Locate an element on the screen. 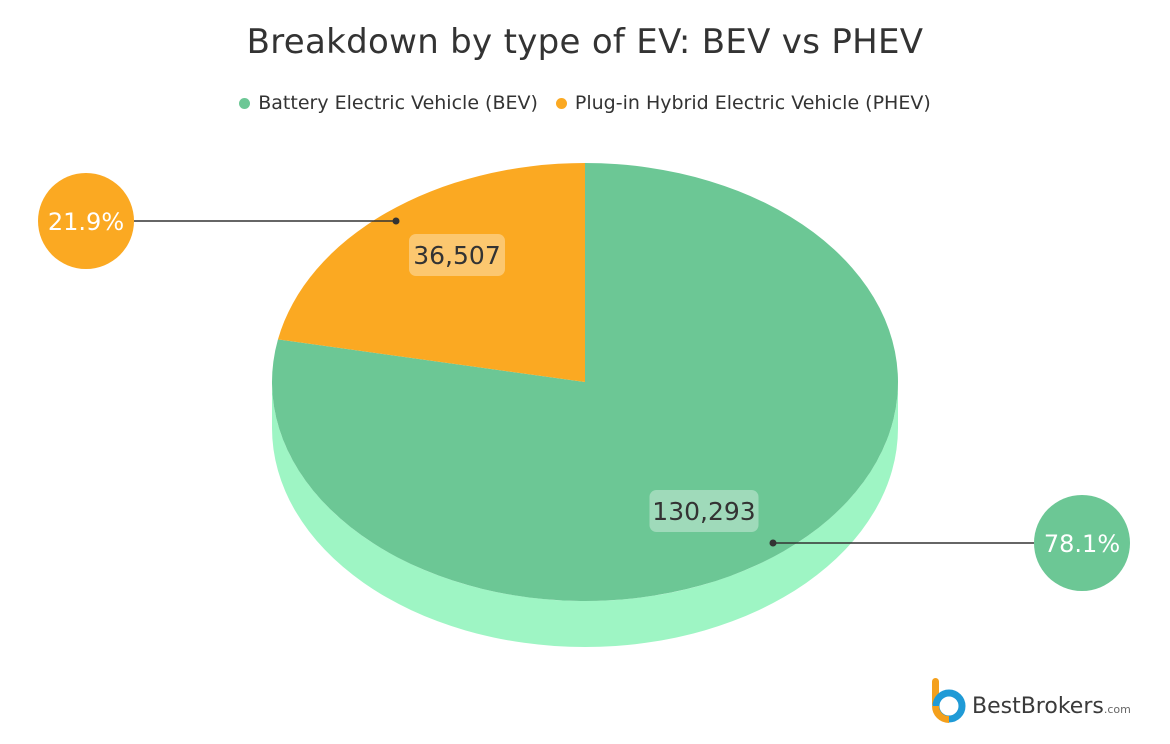 The width and height of the screenshot is (1170, 744). percent-bubble-phev is located at coordinates (86, 221).